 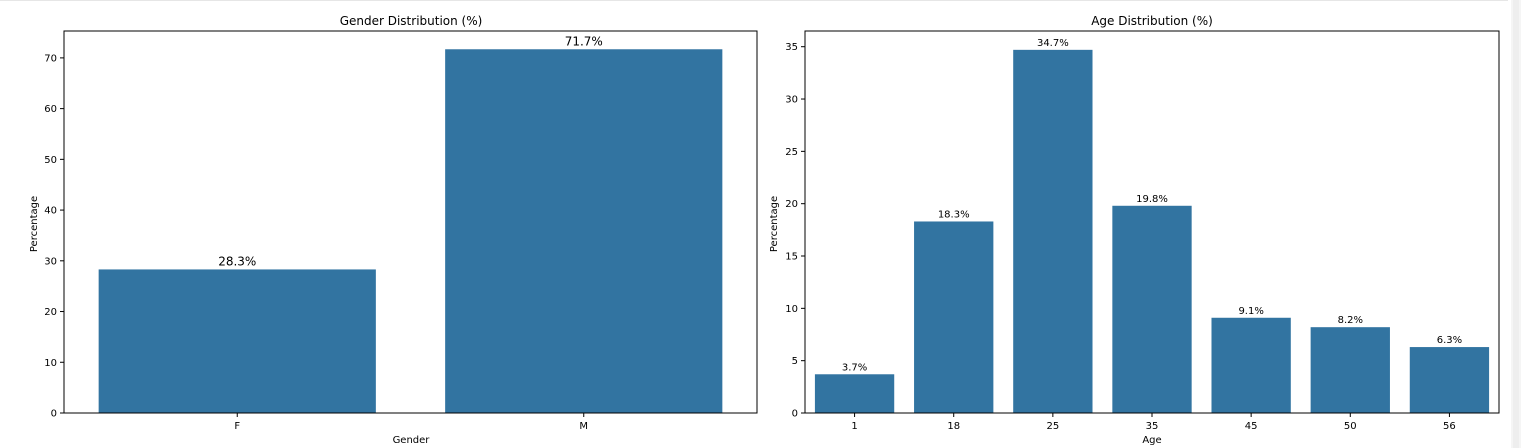 I want to click on y-tick-label: 60, so click(x=50, y=109).